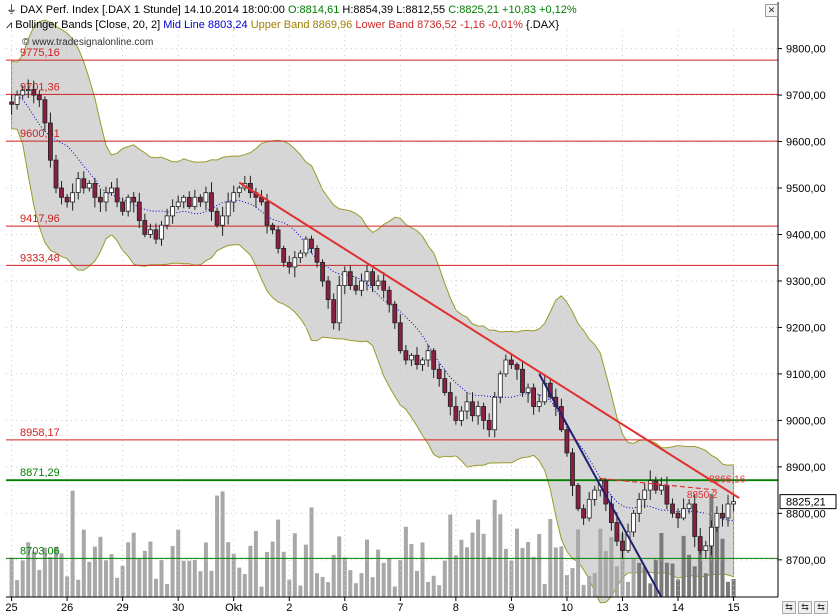 This screenshot has width=840, height=616. I want to click on y-tick-label: 9000,00, so click(806, 421).